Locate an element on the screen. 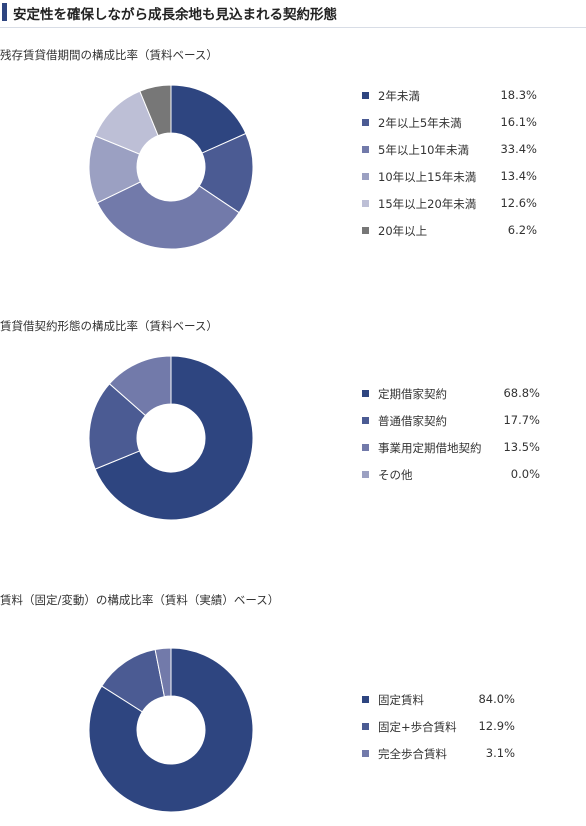  donut-chart-rent-type is located at coordinates (171, 730).